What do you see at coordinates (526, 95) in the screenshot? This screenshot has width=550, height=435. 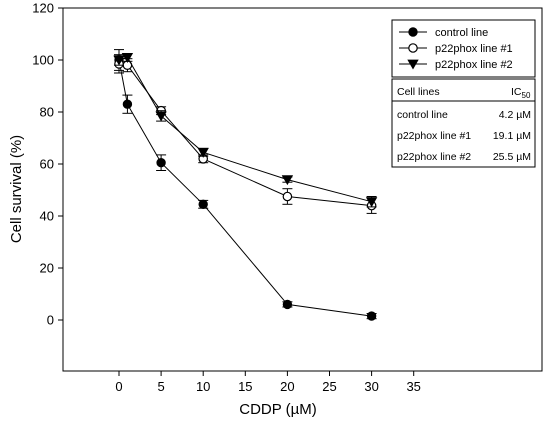 I see `ic50-header-ic-sub: 50` at bounding box center [526, 95].